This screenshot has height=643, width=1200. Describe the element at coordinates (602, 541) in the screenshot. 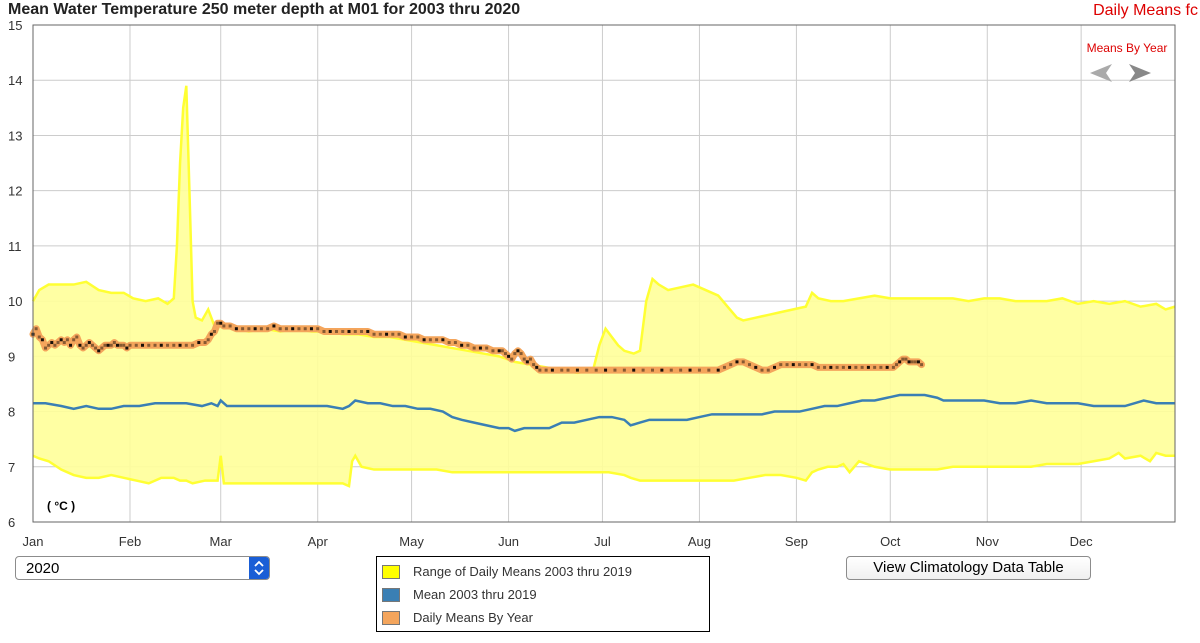

I see `x-tick-label: Jul` at that location.